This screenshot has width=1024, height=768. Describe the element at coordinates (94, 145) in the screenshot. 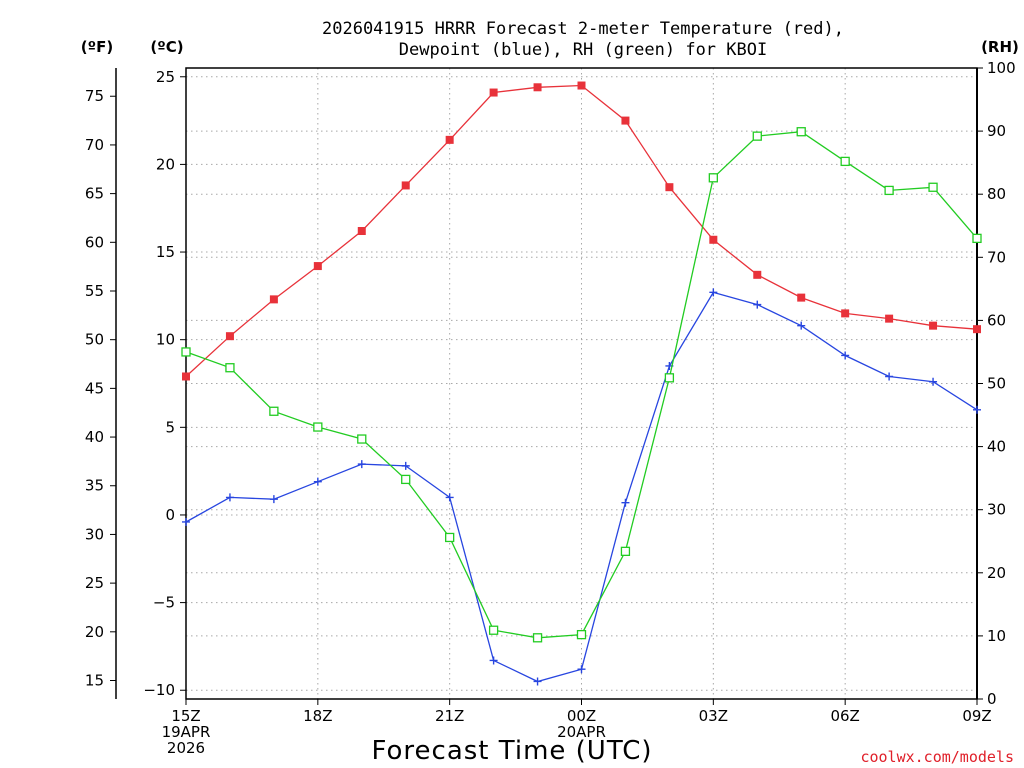

I see `fahrenheit-tick-label: 70` at that location.